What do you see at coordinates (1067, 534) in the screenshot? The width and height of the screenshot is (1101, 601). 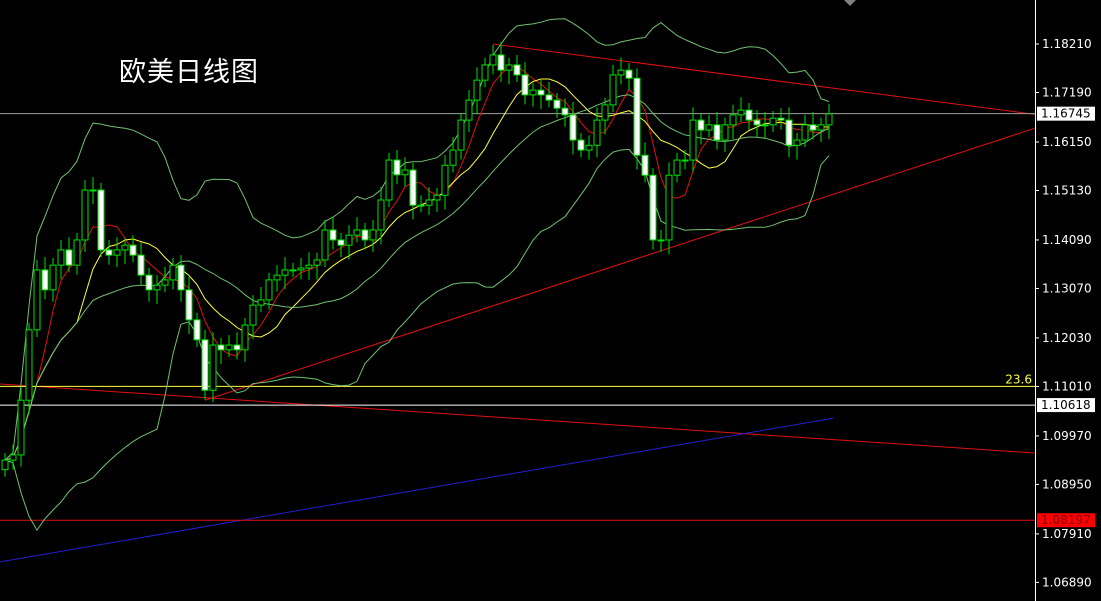 I see `y-tick-label: 1.07910` at bounding box center [1067, 534].